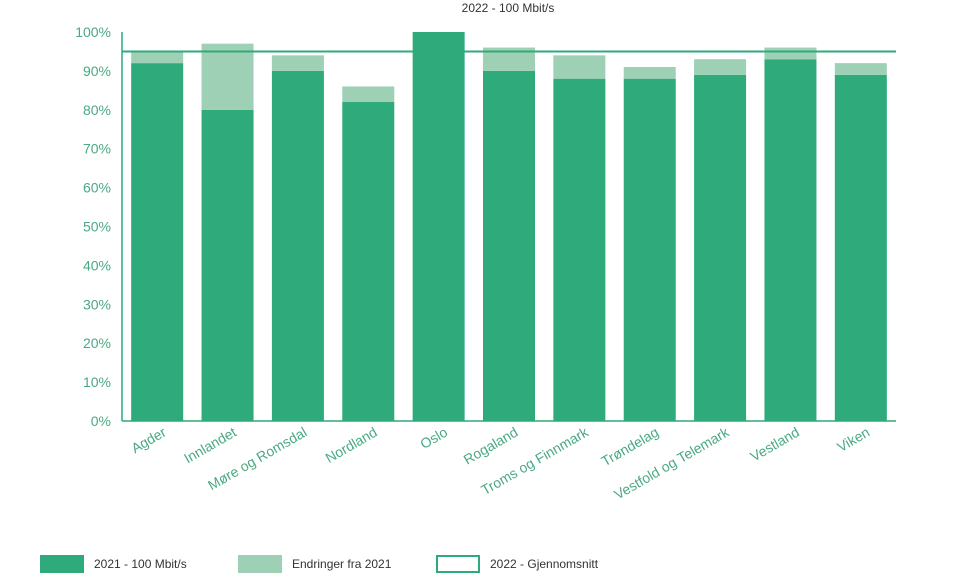 This screenshot has height=586, width=957. I want to click on y-tick-label: 100%, so click(93, 32).